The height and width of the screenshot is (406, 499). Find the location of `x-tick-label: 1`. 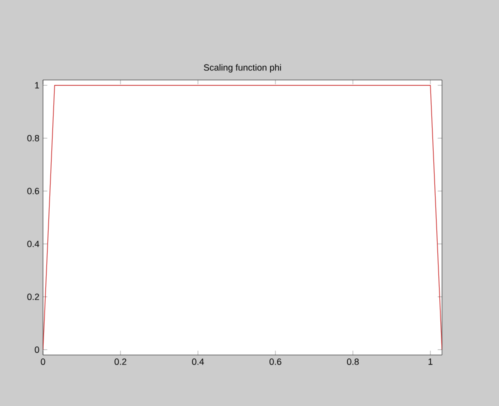

x-tick-label: 1 is located at coordinates (430, 361).